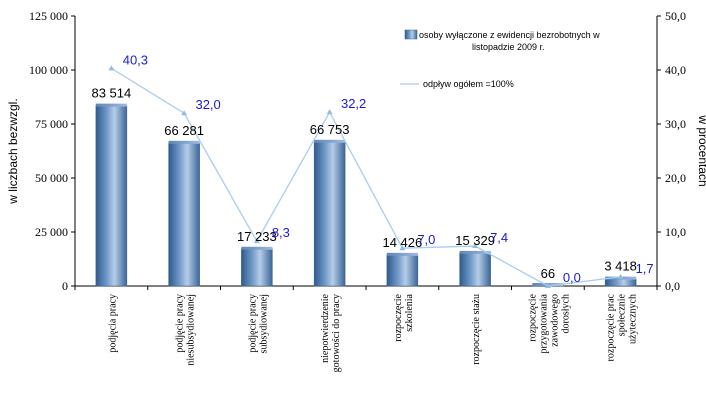  Describe the element at coordinates (554, 320) in the screenshot. I see `category-label: zawodowego` at that location.